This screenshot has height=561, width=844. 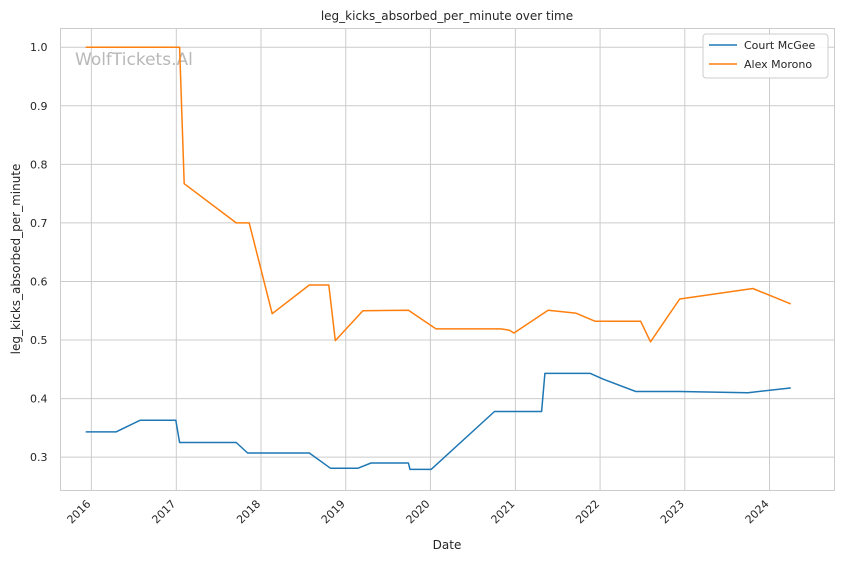 I want to click on x-tick-label: 2016, so click(x=78, y=511).